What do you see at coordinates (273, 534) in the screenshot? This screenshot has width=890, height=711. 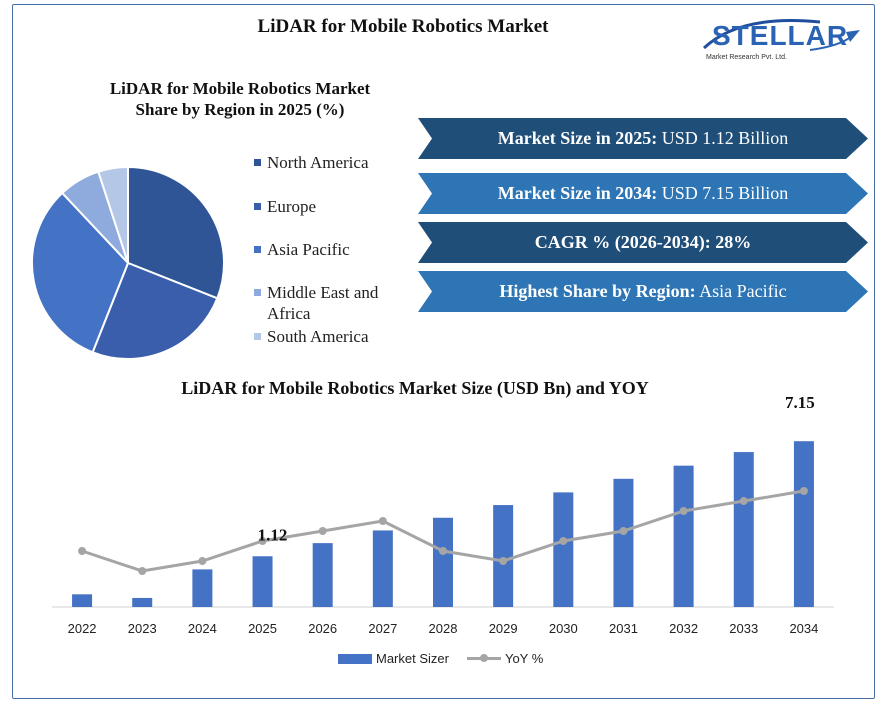 I see `data-label-2025: 1.12` at bounding box center [273, 534].